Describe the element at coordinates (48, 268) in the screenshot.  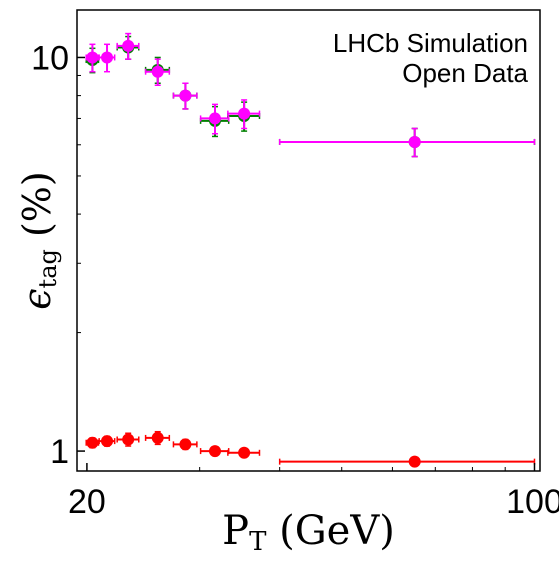
I see `y-axis-label-subscript: tag` at that location.